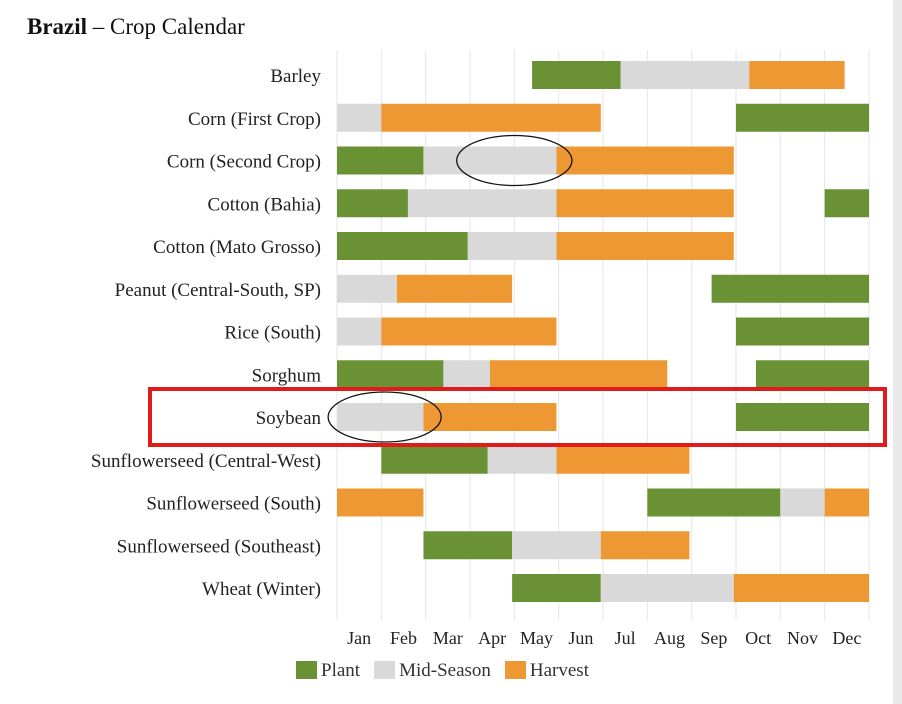 The height and width of the screenshot is (704, 902). What do you see at coordinates (714, 502) in the screenshot?
I see `bar-plant-sunflowerseed-south` at bounding box center [714, 502].